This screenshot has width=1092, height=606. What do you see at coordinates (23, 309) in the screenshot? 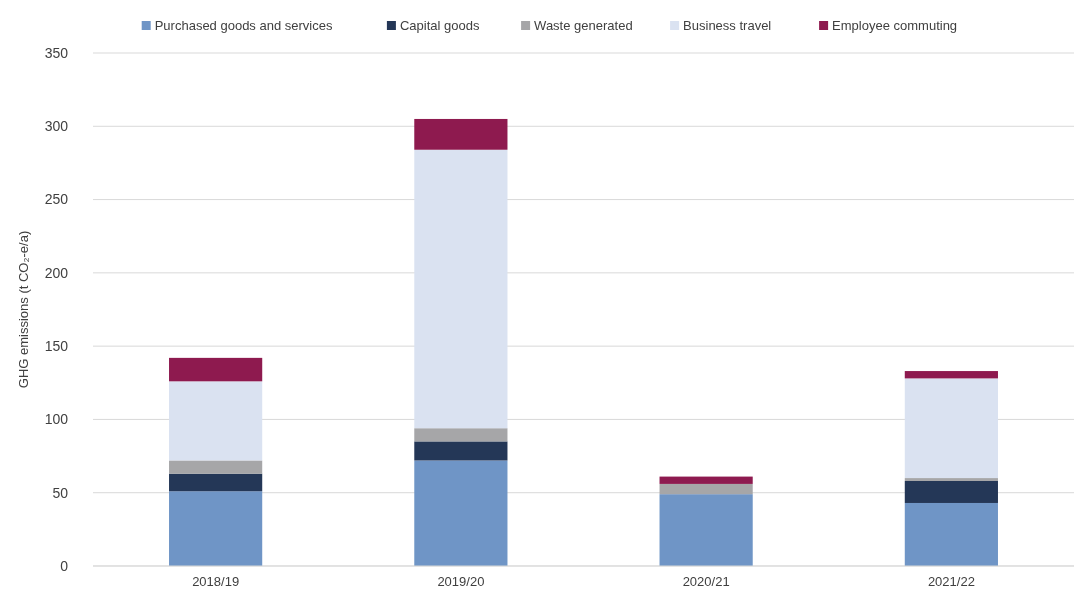
I see `y-axis-title: GHG emissions (t CO₂-e/a)` at bounding box center [23, 309].